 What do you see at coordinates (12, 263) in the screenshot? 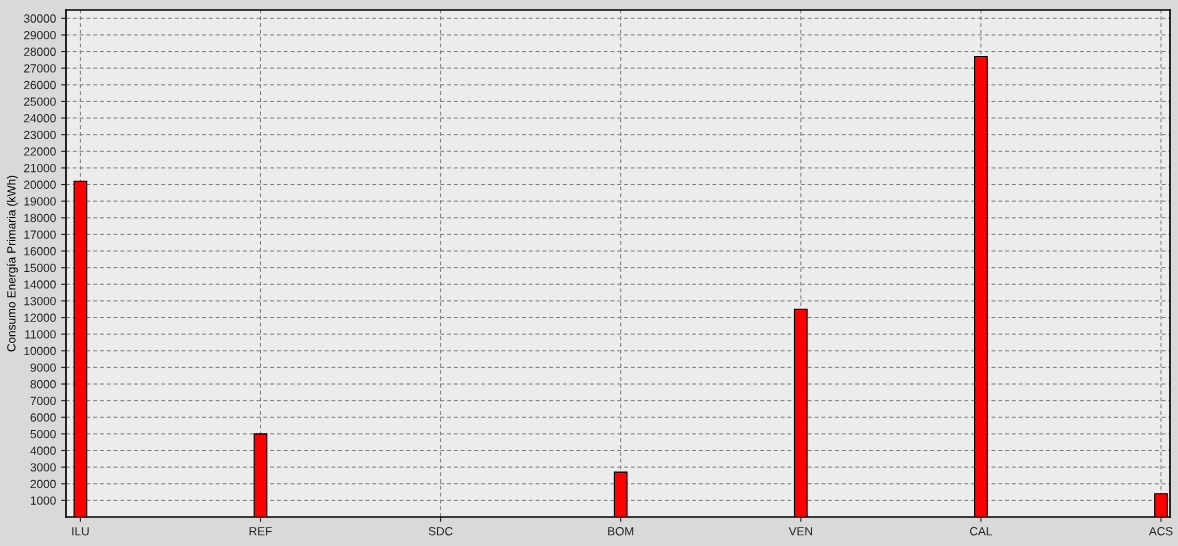
I see `y-axis-title: Consumo Energía Primaria (kWh)` at bounding box center [12, 263].